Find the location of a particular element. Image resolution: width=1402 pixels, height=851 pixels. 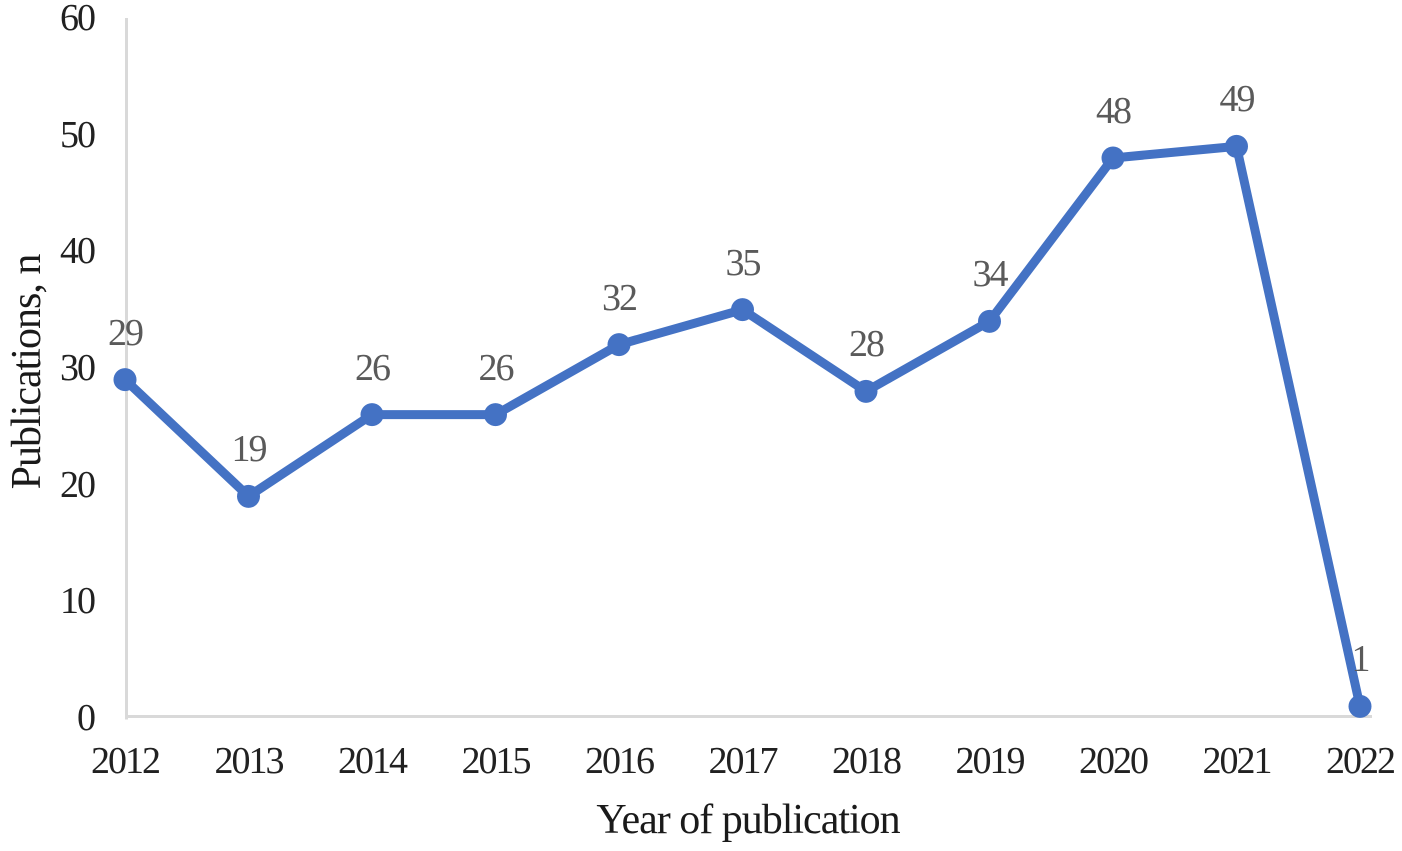

y-tick-label: 40 is located at coordinates (78, 251).